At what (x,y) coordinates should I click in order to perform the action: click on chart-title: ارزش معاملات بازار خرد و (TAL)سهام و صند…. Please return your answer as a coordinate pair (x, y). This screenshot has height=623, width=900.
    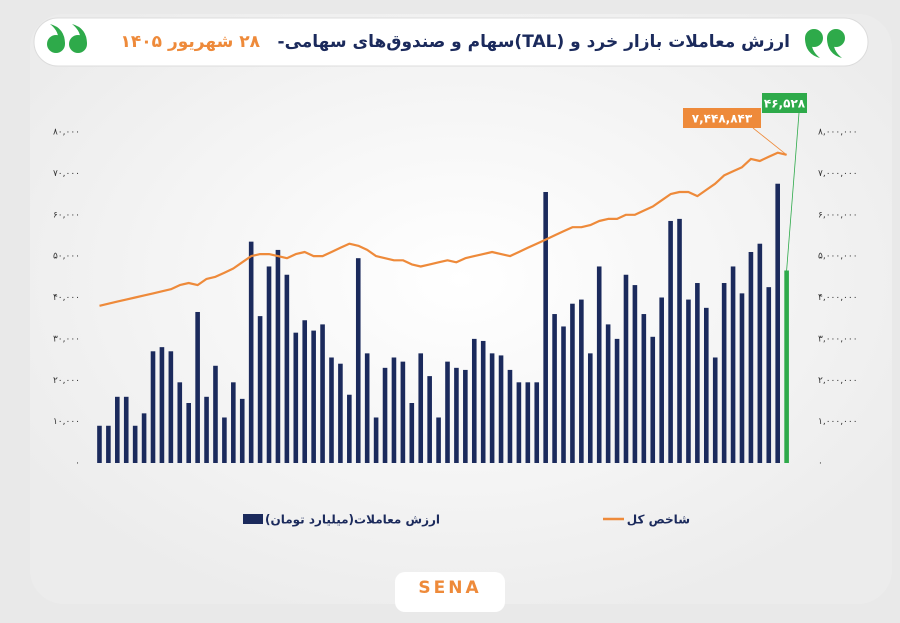
    Looking at the image, I should click on (534, 42).